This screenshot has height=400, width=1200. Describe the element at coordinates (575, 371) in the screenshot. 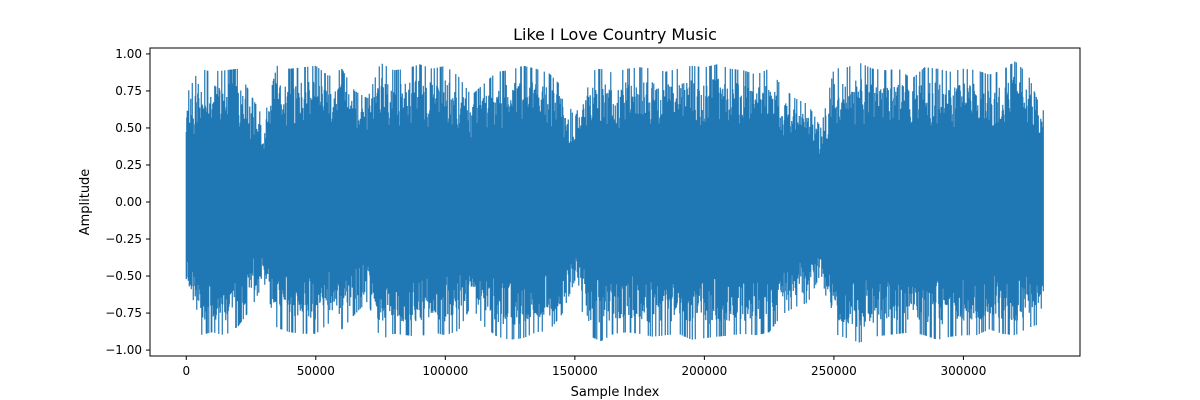

I see `x-tick-label: 150000` at that location.